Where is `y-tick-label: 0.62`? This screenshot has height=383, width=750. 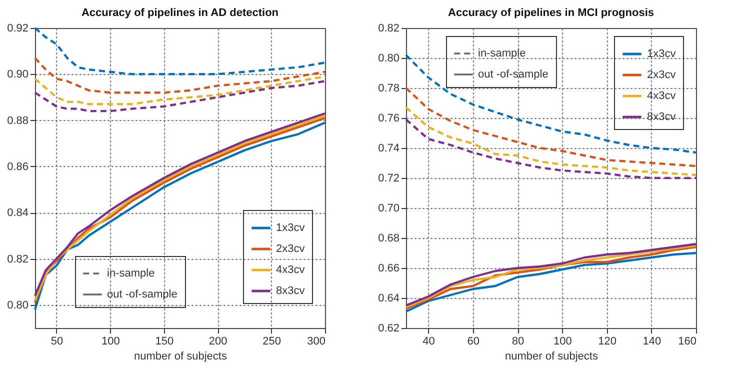
y-tick-label: 0.62 is located at coordinates (389, 328).